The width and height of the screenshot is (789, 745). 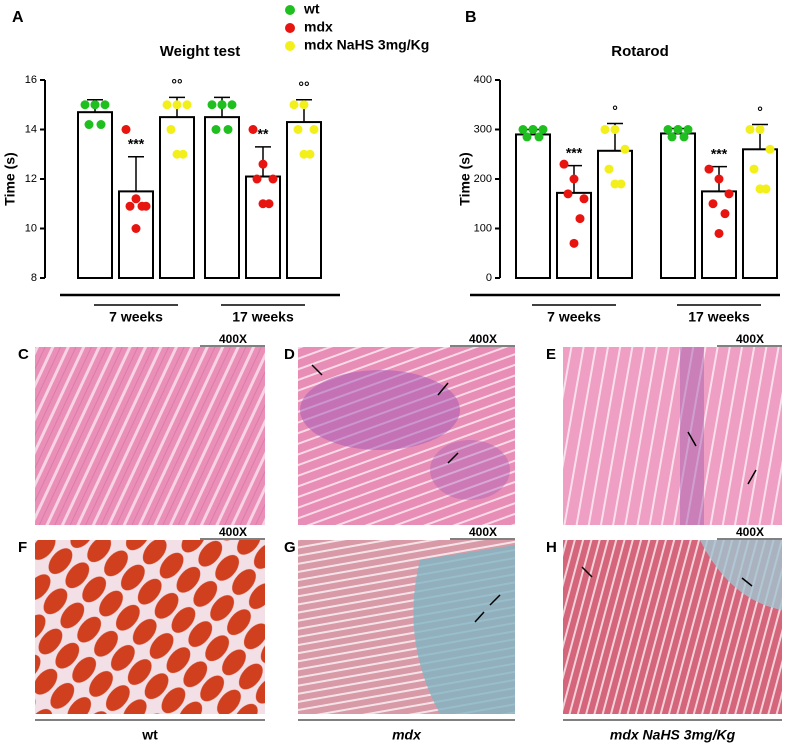 I want to click on y-tick-label: 100, so click(x=483, y=228).